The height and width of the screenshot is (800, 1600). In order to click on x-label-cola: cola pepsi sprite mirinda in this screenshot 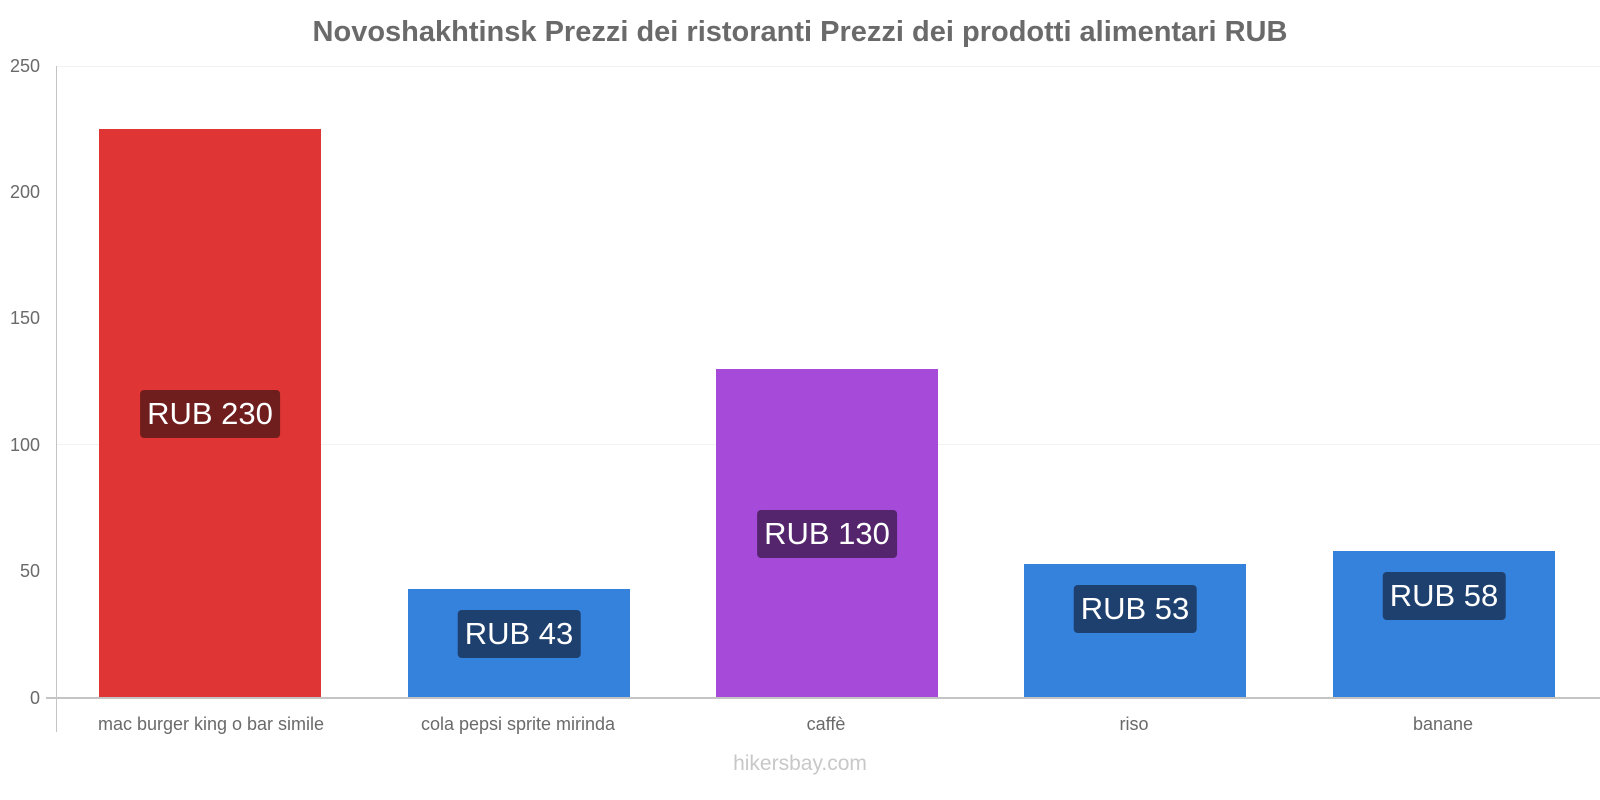, I will do `click(518, 724)`.